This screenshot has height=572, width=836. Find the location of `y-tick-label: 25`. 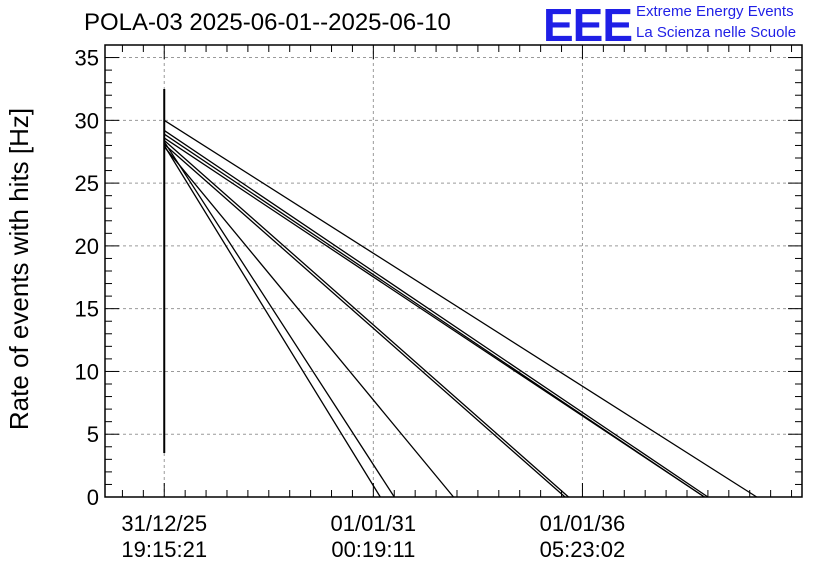

y-tick-label: 25 is located at coordinates (87, 183).